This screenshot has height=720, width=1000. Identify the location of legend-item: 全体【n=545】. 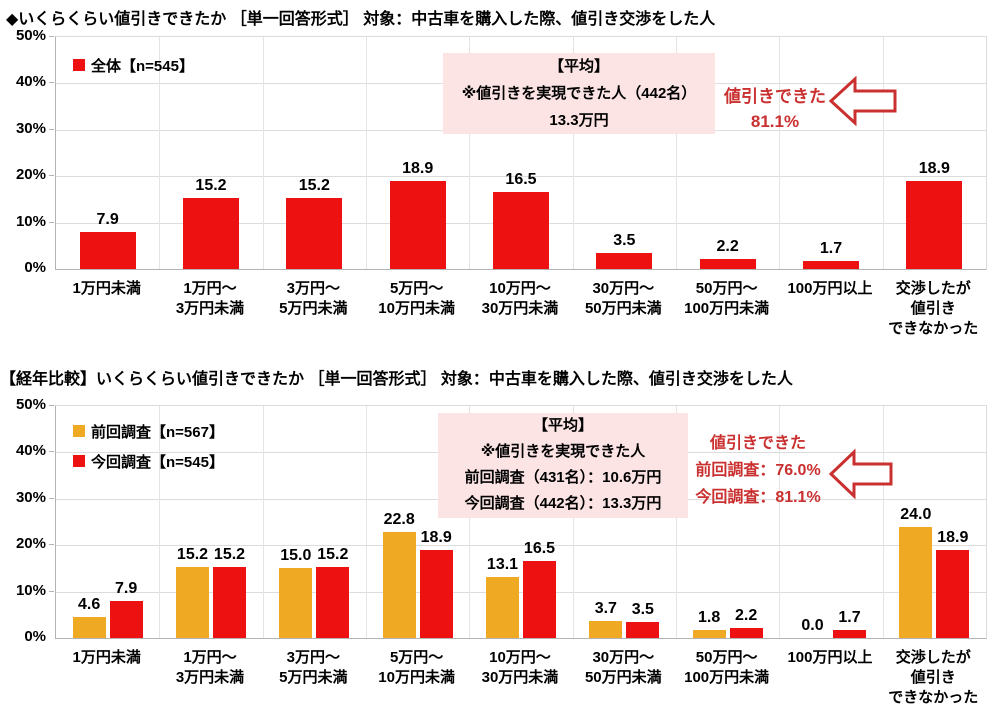
(133, 65).